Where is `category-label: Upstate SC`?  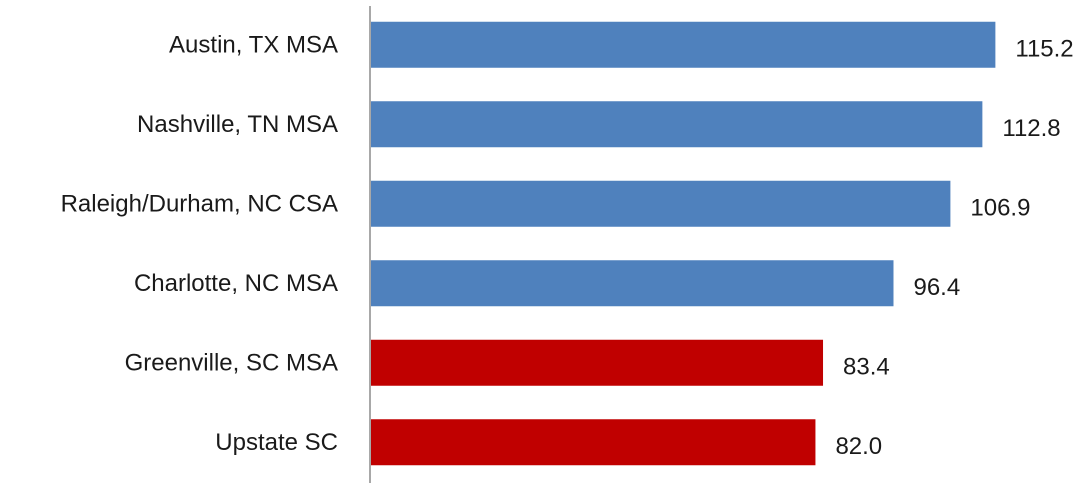
category-label: Upstate SC is located at coordinates (276, 442).